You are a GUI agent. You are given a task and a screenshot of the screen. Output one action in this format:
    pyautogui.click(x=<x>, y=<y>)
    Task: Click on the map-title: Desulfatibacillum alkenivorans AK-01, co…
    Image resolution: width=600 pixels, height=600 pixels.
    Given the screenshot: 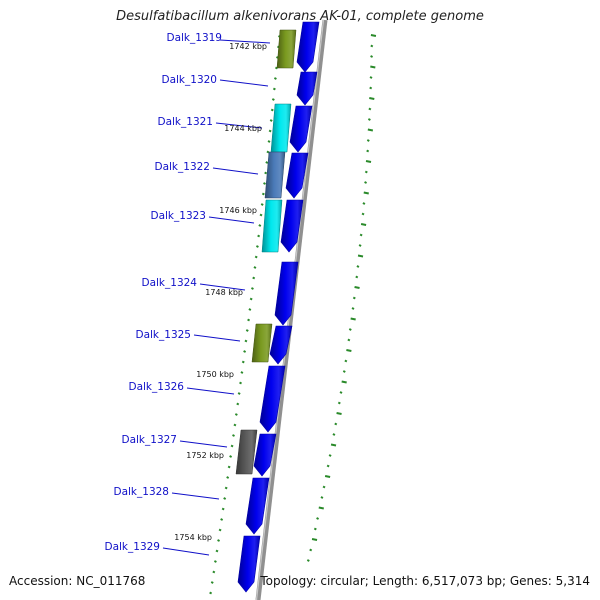 What is the action you would take?
    pyautogui.click(x=300, y=16)
    